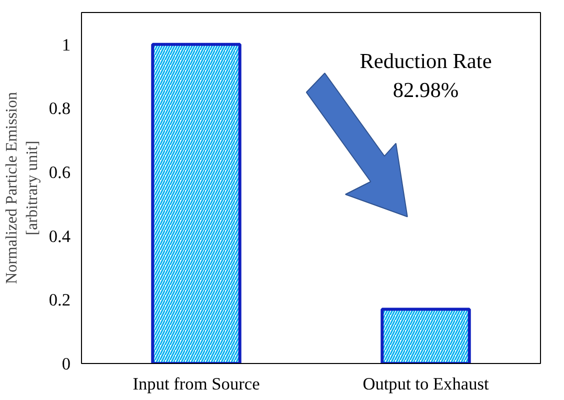 This screenshot has height=400, width=564. I want to click on y-tick-label: 0, so click(66, 364).